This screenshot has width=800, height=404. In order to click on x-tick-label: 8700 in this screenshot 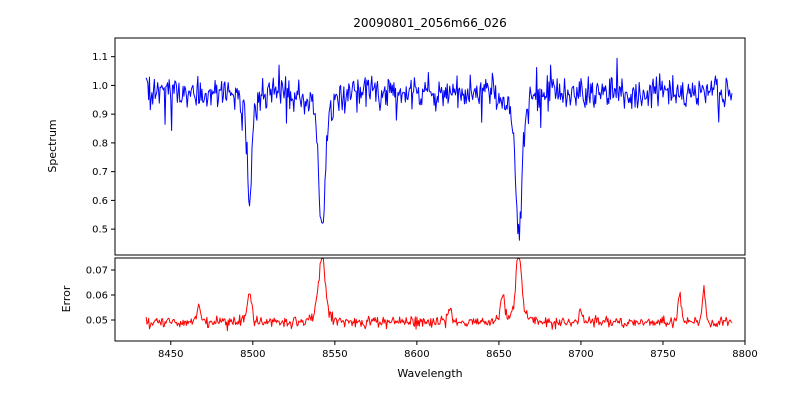, I will do `click(580, 354)`.